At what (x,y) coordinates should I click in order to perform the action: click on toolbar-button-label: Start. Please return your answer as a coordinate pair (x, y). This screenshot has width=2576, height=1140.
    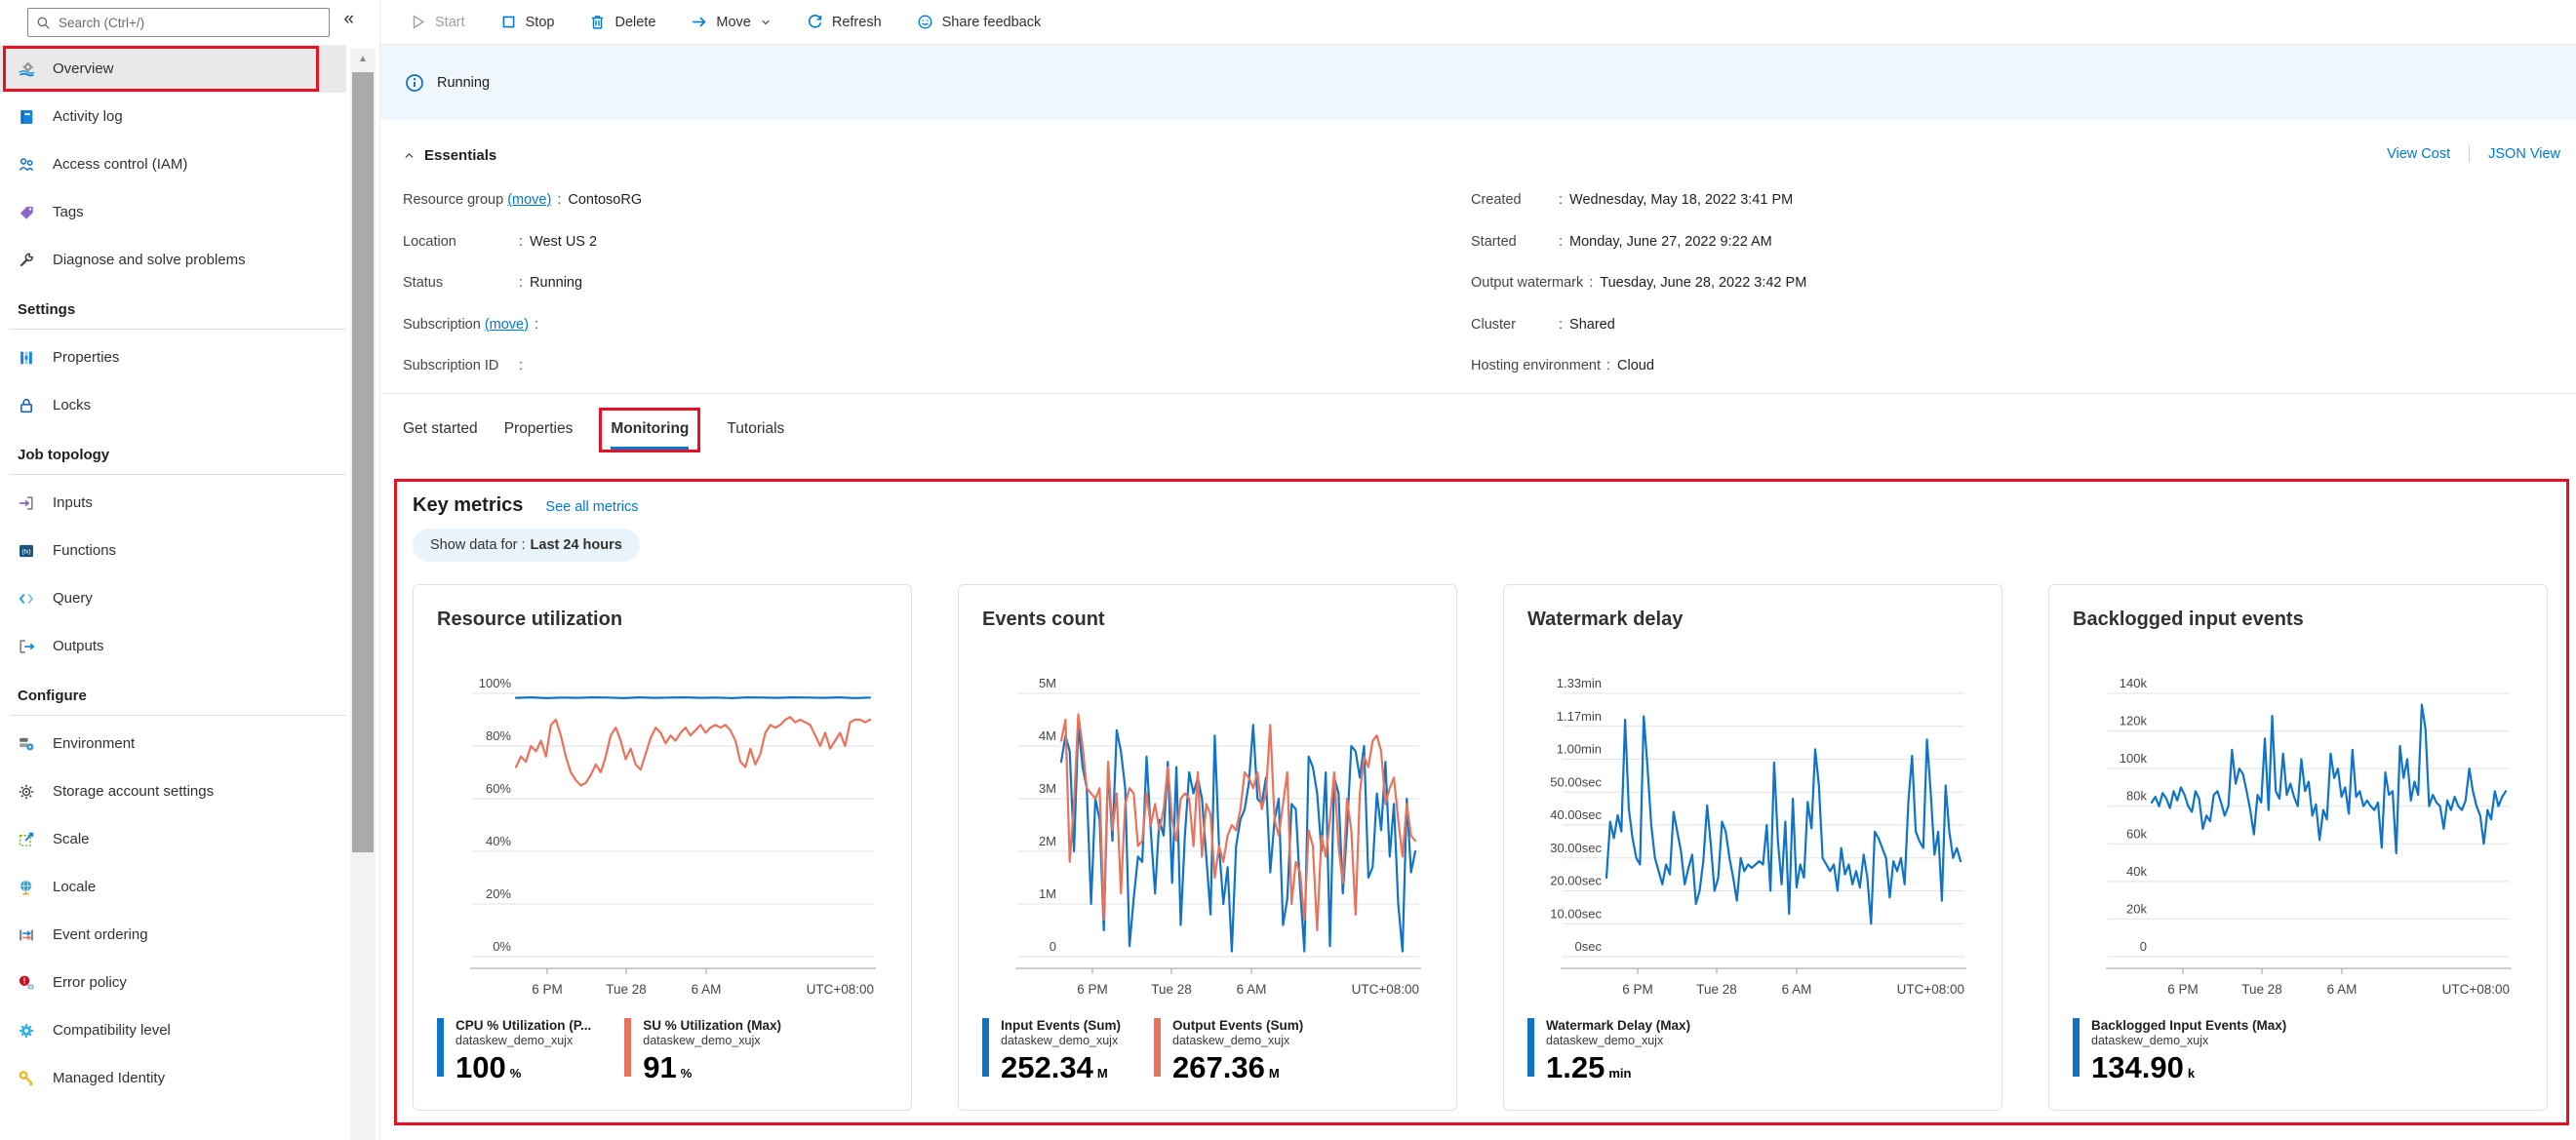
    Looking at the image, I should click on (450, 22).